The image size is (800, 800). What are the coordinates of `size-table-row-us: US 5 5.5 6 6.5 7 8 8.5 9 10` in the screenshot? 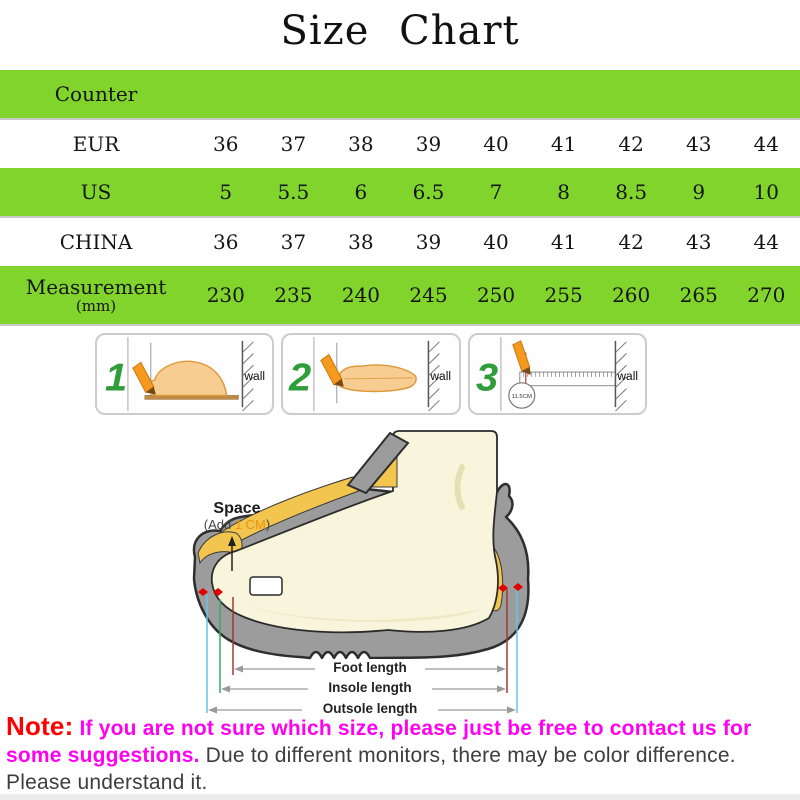 It's located at (400, 193).